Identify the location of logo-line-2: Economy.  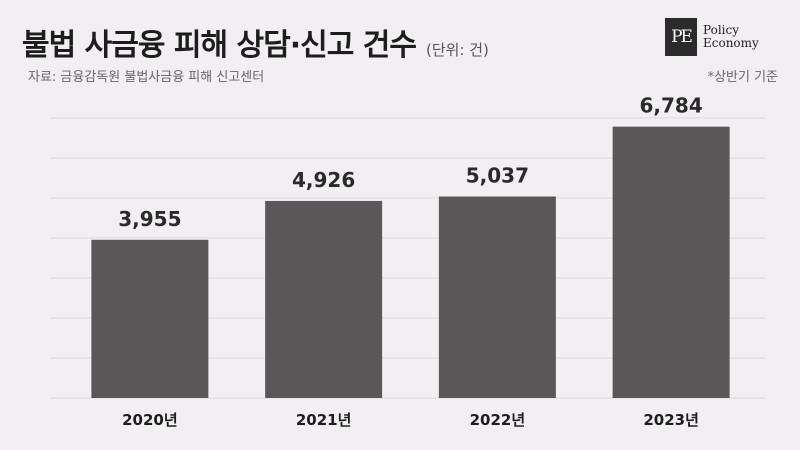
(731, 43).